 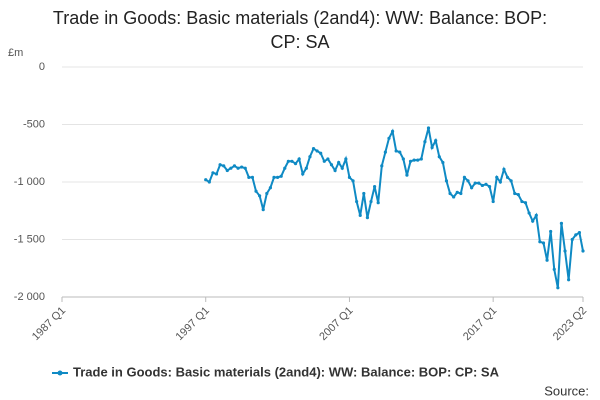 I want to click on y-tick-label: -500, so click(x=34, y=124).